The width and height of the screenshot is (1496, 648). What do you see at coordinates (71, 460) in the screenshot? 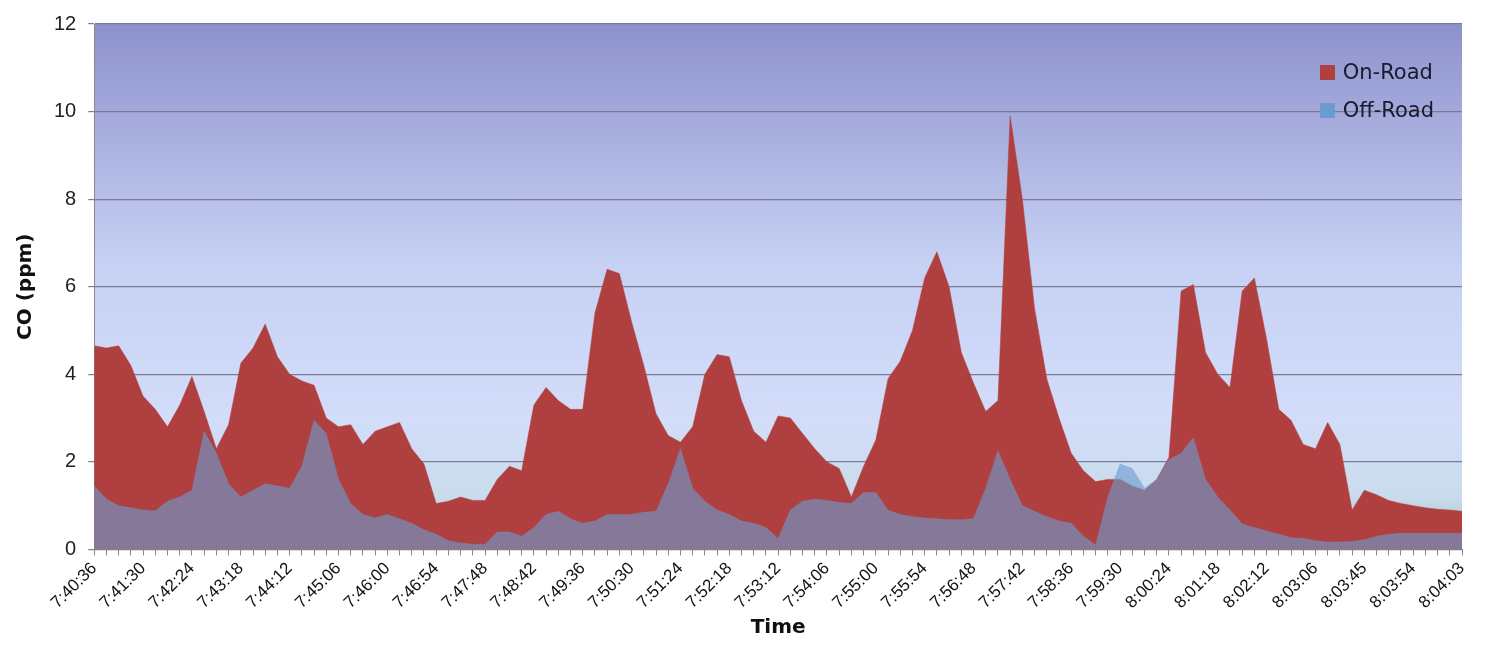
I see `y-tick-label: 2` at bounding box center [71, 460].